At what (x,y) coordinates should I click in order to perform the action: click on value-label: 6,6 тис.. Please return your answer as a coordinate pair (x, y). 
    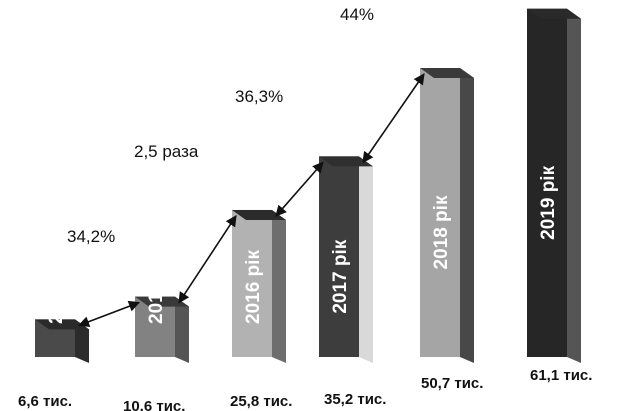
    Looking at the image, I should click on (45, 401).